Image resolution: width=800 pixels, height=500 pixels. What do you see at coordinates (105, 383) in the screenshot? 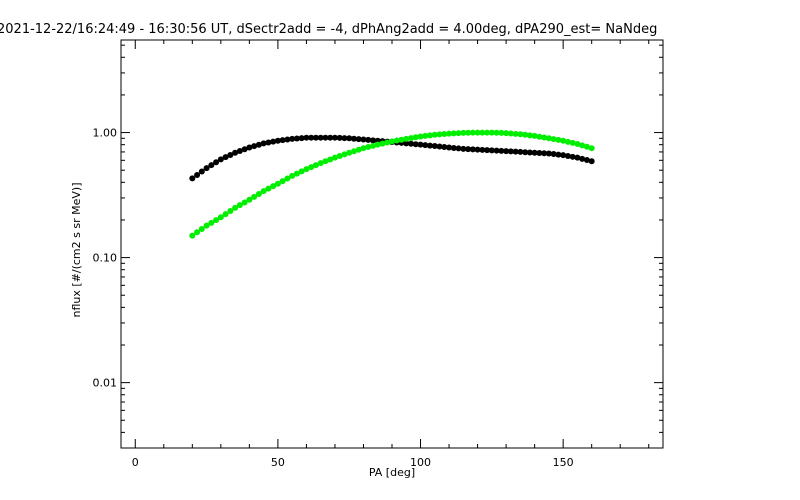
I see `y-tick-label: 0.01` at bounding box center [105, 383].